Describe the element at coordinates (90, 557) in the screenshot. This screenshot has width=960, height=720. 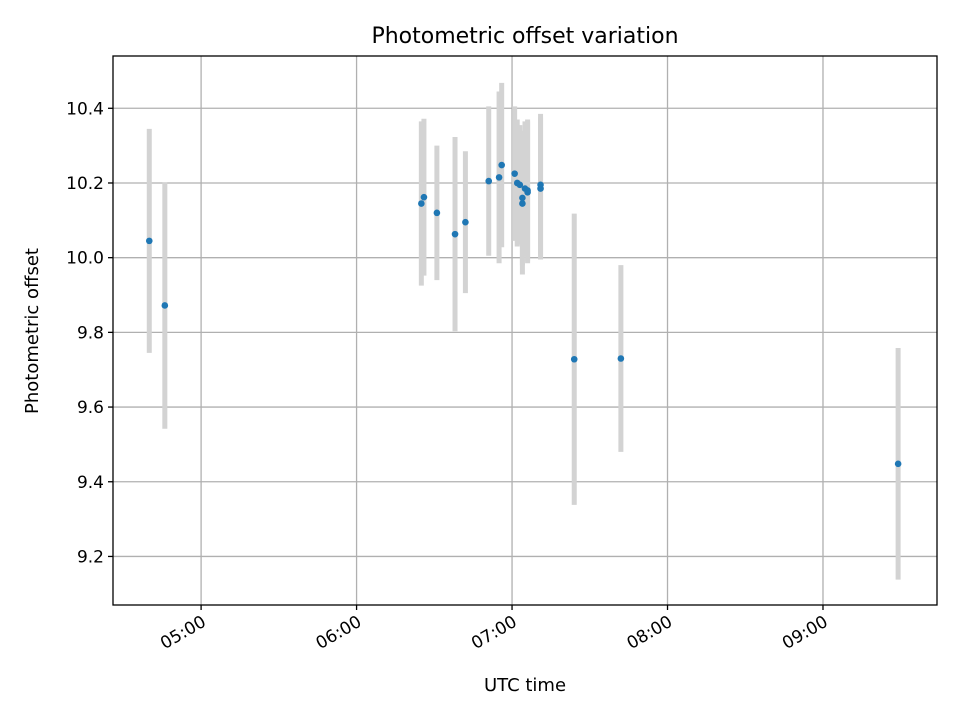
I see `y-tick-label: 9.2` at that location.